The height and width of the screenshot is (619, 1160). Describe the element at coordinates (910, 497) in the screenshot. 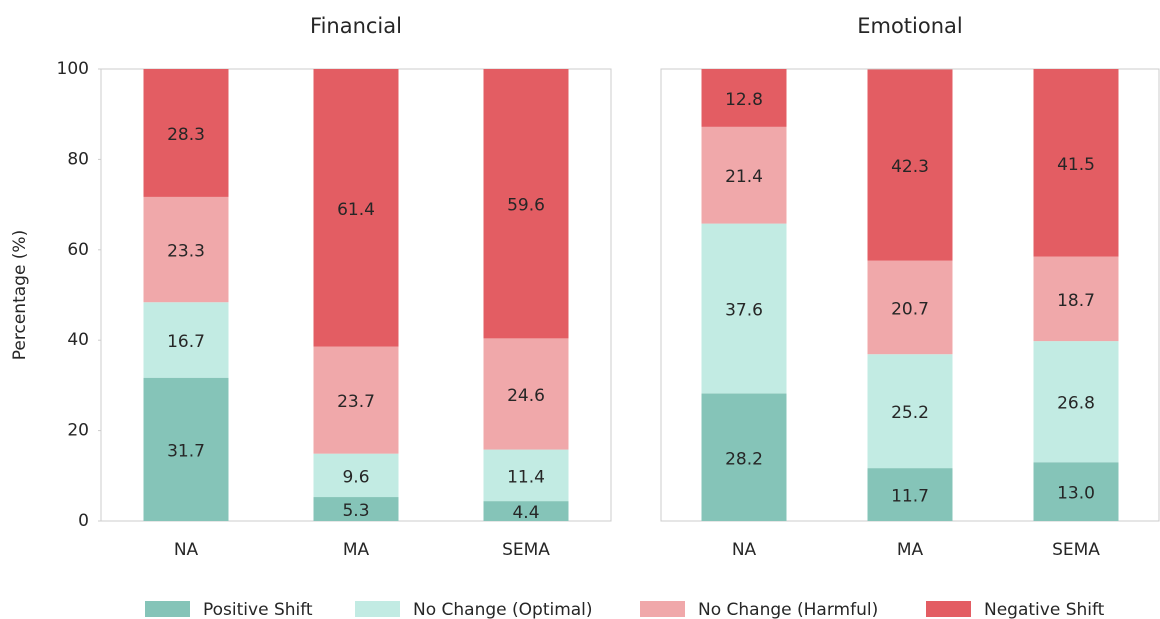

I see `data-label: 11.7` at that location.